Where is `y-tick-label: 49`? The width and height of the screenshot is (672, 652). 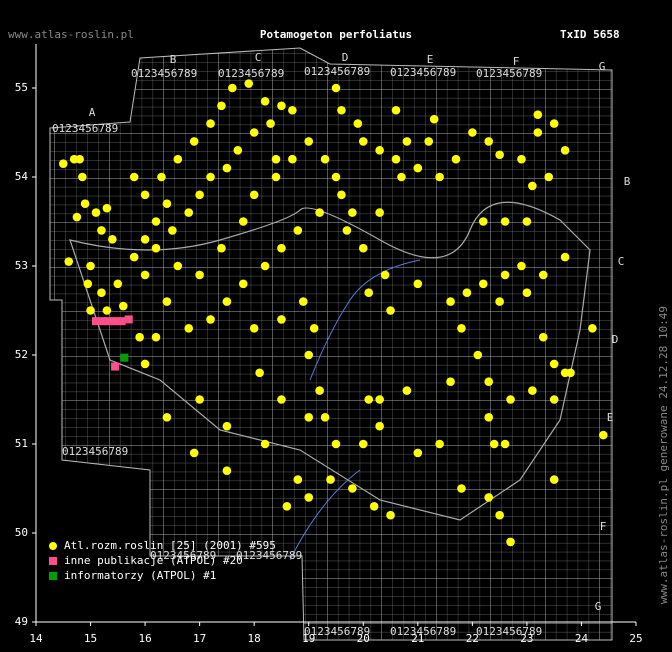 y-tick-label: 49 is located at coordinates (21, 621).